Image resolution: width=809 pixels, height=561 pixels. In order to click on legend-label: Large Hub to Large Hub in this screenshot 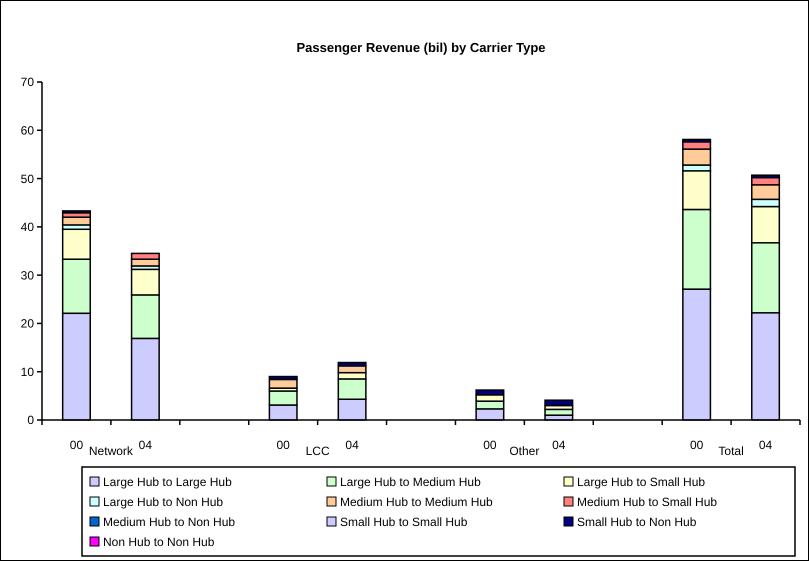, I will do `click(167, 482)`.